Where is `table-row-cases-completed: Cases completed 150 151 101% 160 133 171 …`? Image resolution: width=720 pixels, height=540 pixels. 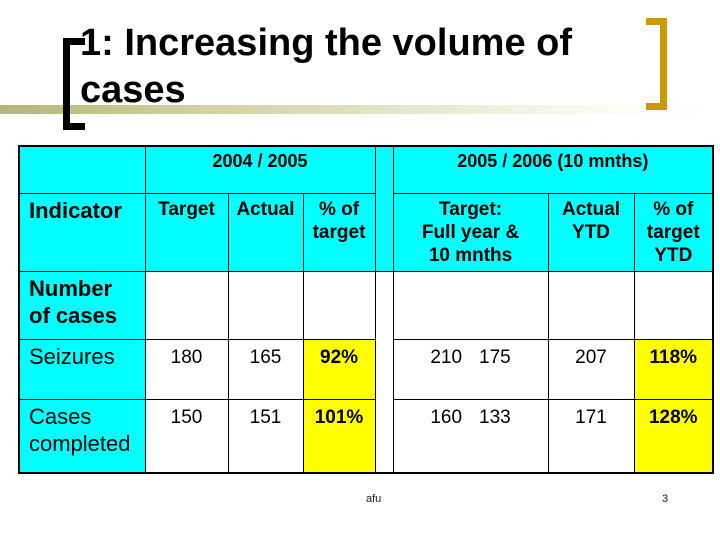 table-row-cases-completed: Cases completed 150 151 101% 160 133 171 … is located at coordinates (366, 436).